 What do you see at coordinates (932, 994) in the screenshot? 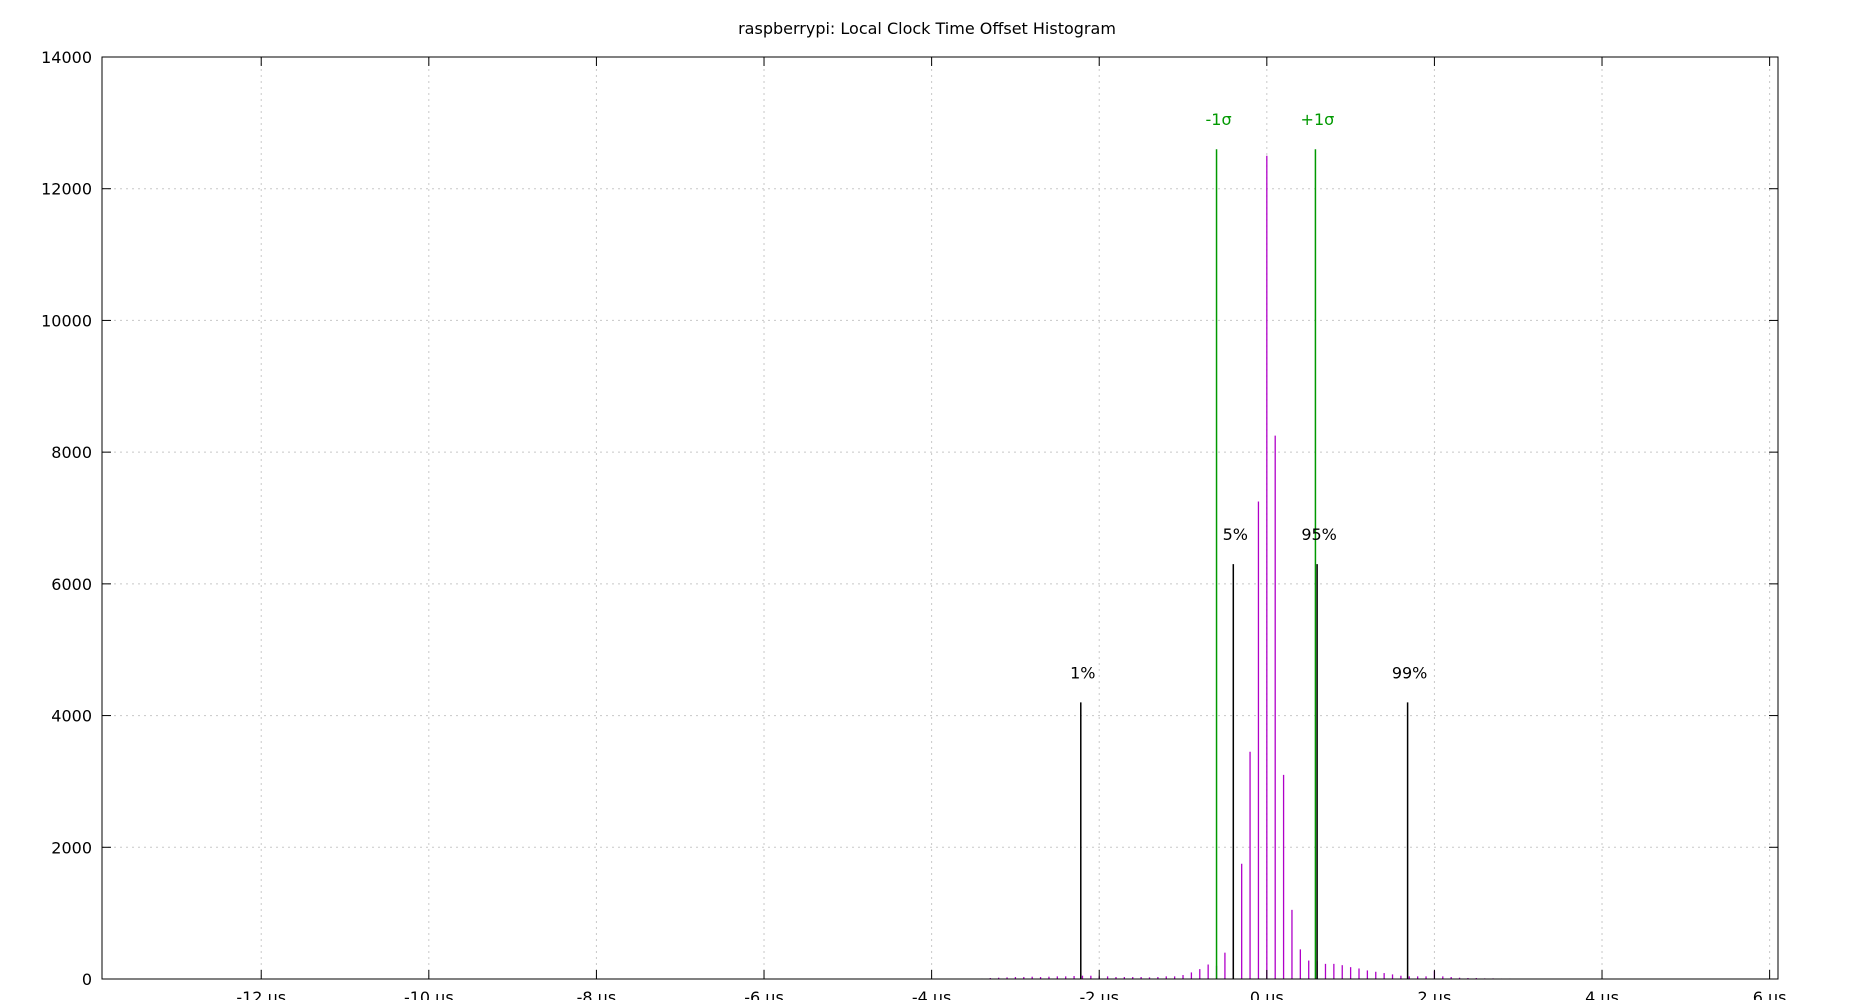
I see `x-tick-label: -4 µs` at bounding box center [932, 994].